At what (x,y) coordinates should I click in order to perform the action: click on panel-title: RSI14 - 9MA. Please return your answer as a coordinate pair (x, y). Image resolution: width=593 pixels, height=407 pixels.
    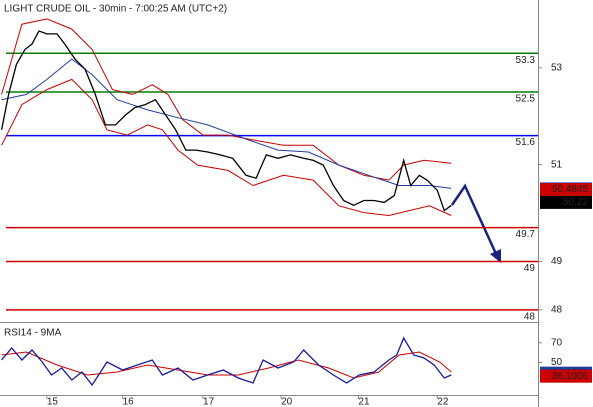
    Looking at the image, I should click on (33, 333).